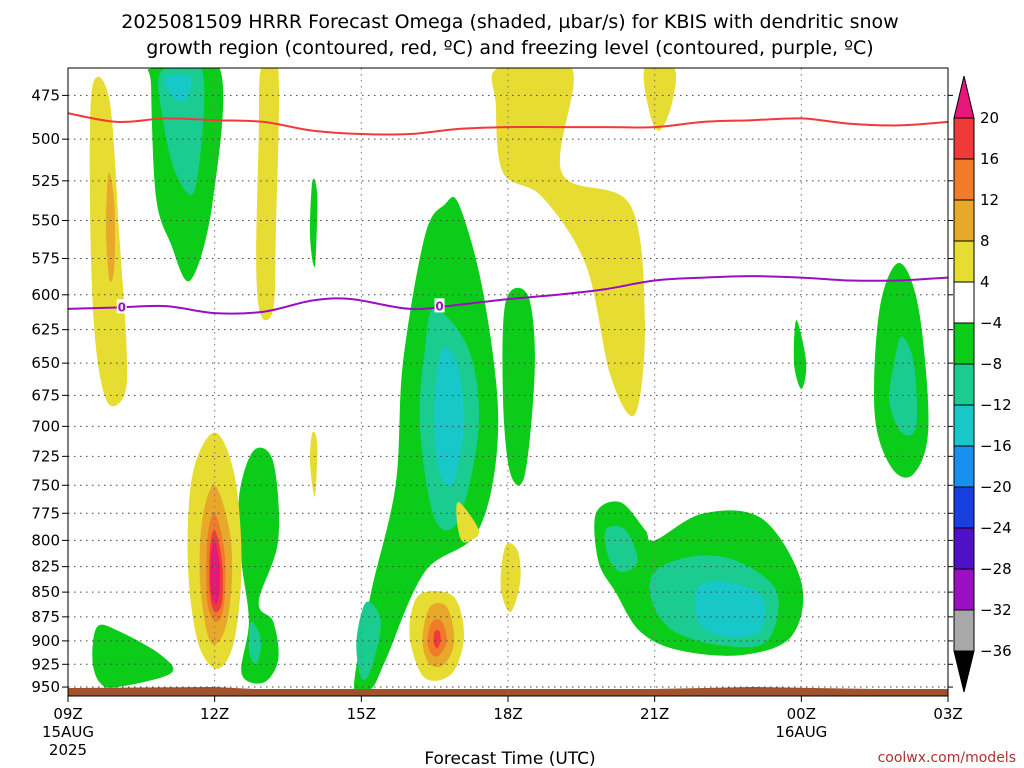 Image resolution: width=1024 pixels, height=768 pixels. Describe the element at coordinates (996, 528) in the screenshot. I see `colorbar-tick-label-10: −24` at that location.